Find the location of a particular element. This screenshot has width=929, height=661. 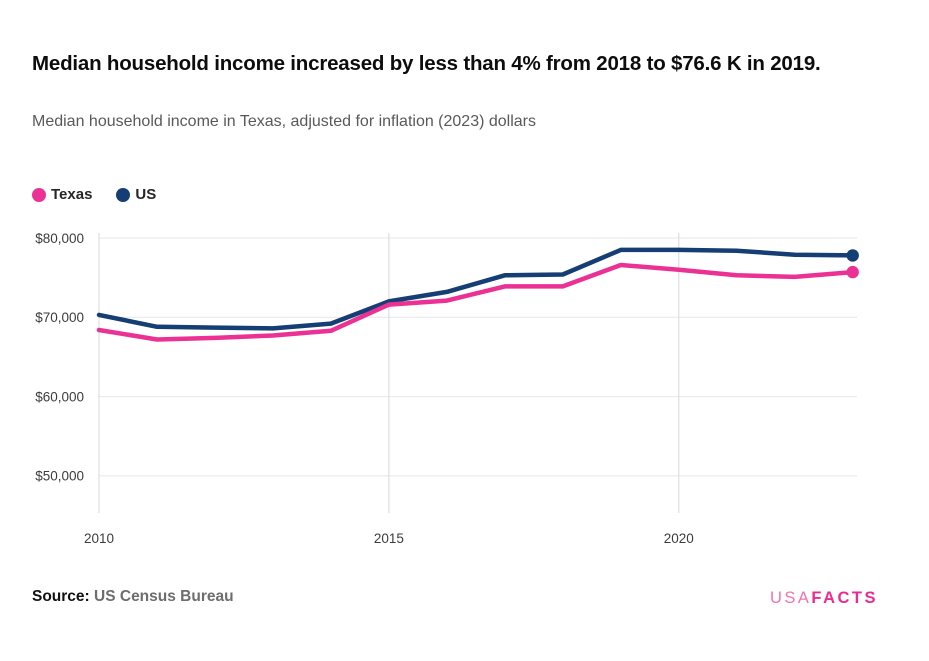

texas-legend-dot-icon is located at coordinates (39, 194).